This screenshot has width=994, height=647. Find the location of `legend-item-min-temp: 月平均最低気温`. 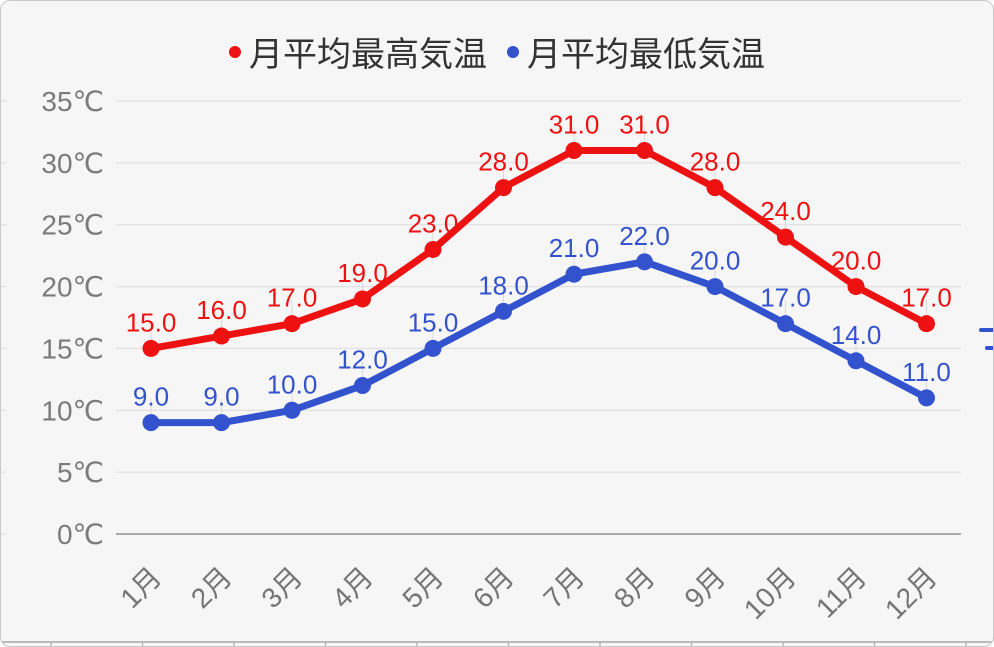

legend-item-min-temp: 月平均最低気温 is located at coordinates (636, 51).